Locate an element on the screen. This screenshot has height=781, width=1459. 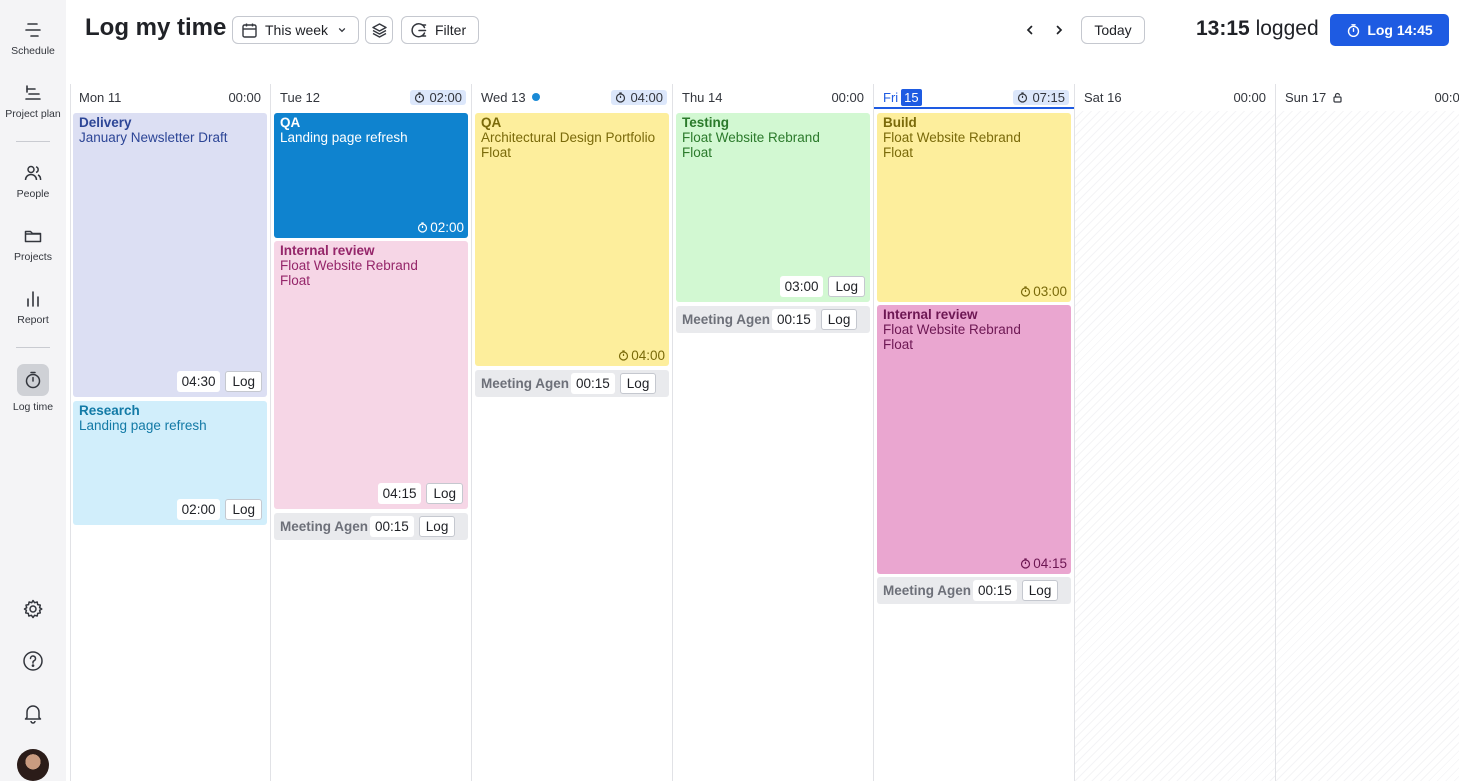
log-all-button: Log 14:45 is located at coordinates (1389, 30).